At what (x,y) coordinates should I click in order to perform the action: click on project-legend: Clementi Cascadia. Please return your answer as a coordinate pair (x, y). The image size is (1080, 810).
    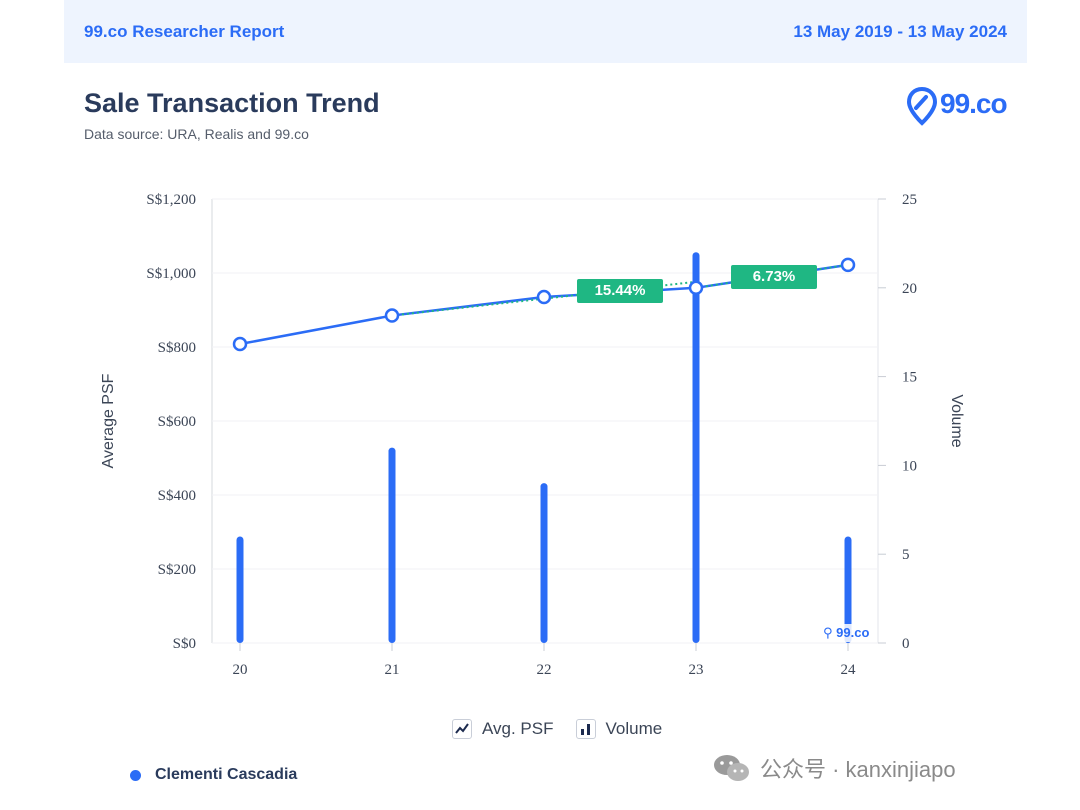
    Looking at the image, I should click on (213, 775).